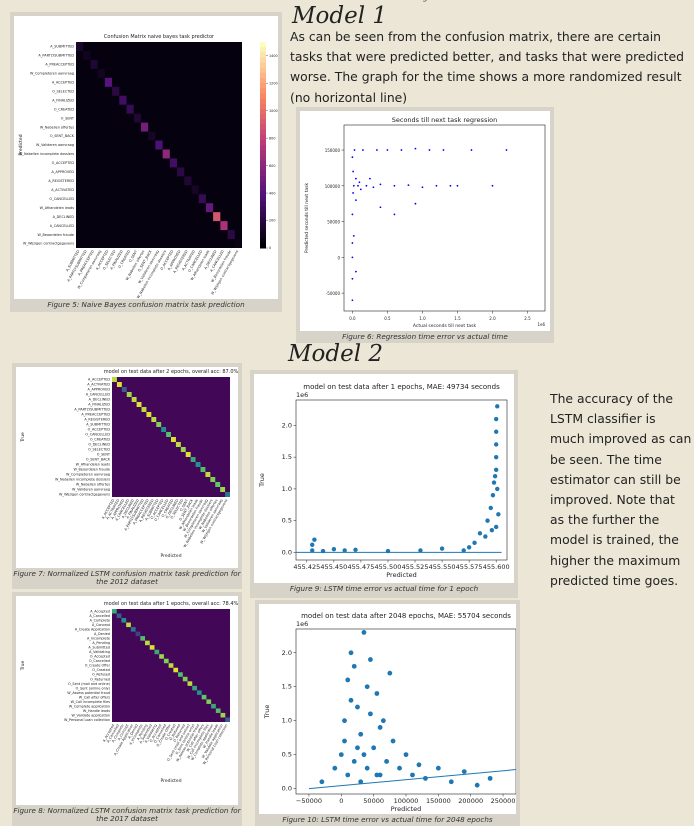 The height and width of the screenshot is (826, 694). I want to click on colorbar-tick-label: 0, so click(270, 248).